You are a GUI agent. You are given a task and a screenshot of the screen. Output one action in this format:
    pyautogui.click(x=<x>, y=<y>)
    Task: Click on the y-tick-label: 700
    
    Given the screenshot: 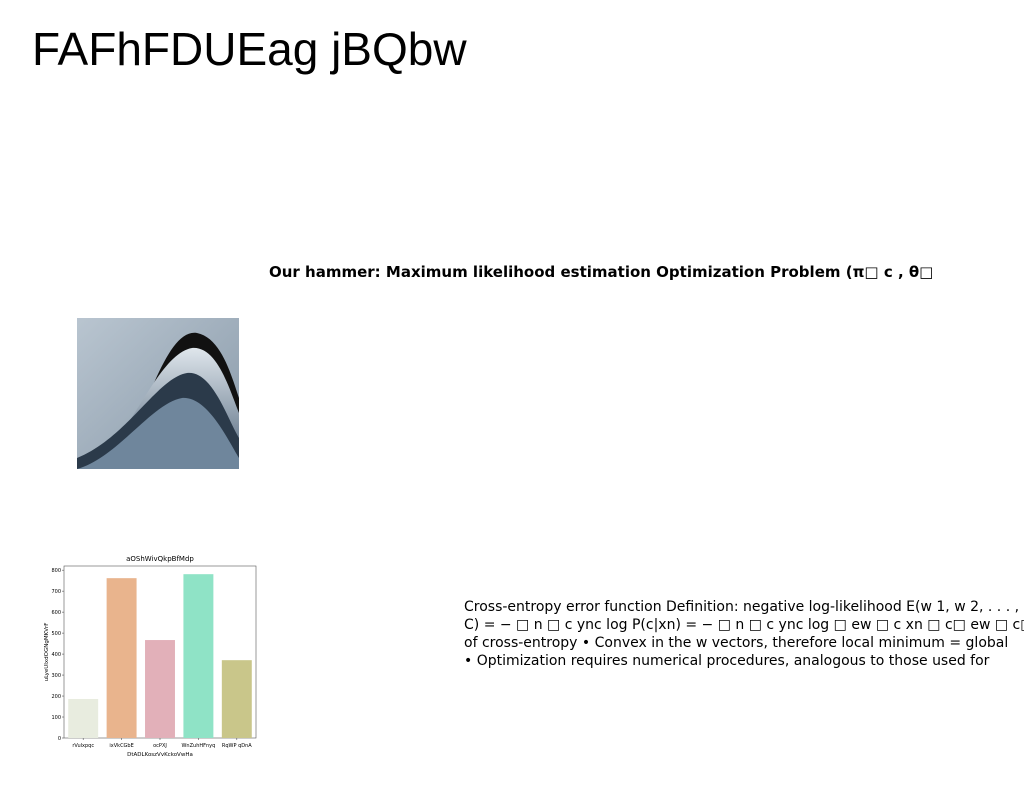 What is the action you would take?
    pyautogui.click(x=56, y=592)
    